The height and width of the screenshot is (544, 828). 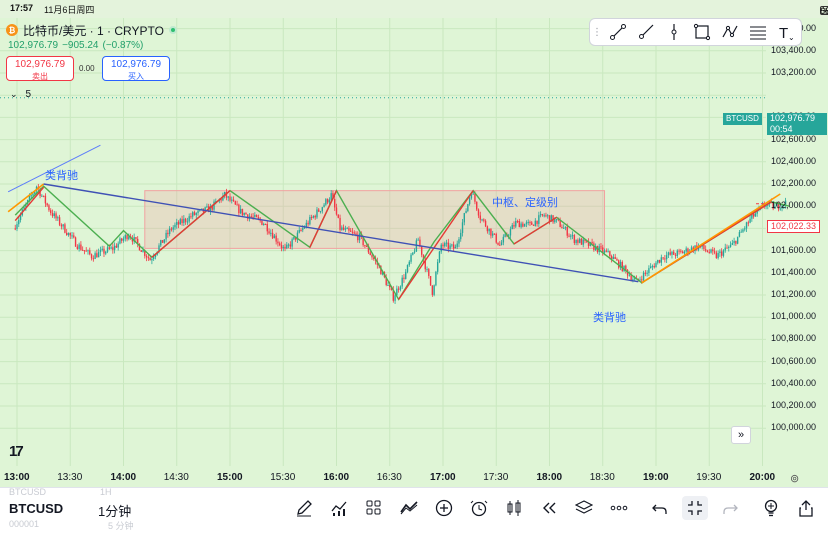 What do you see at coordinates (674, 32) in the screenshot?
I see `vertical-line-icon` at bounding box center [674, 32].